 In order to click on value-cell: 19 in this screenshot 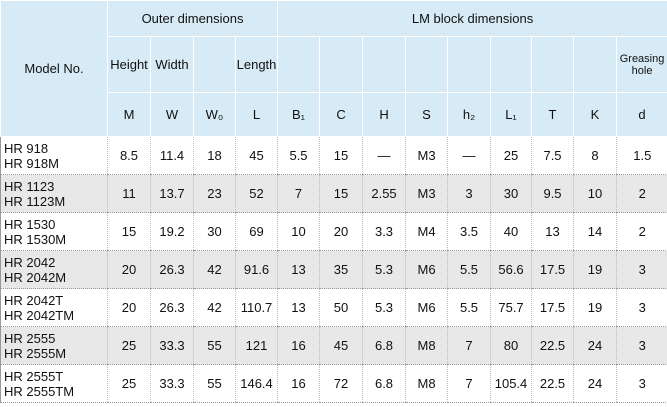, I will do `click(595, 307)`.